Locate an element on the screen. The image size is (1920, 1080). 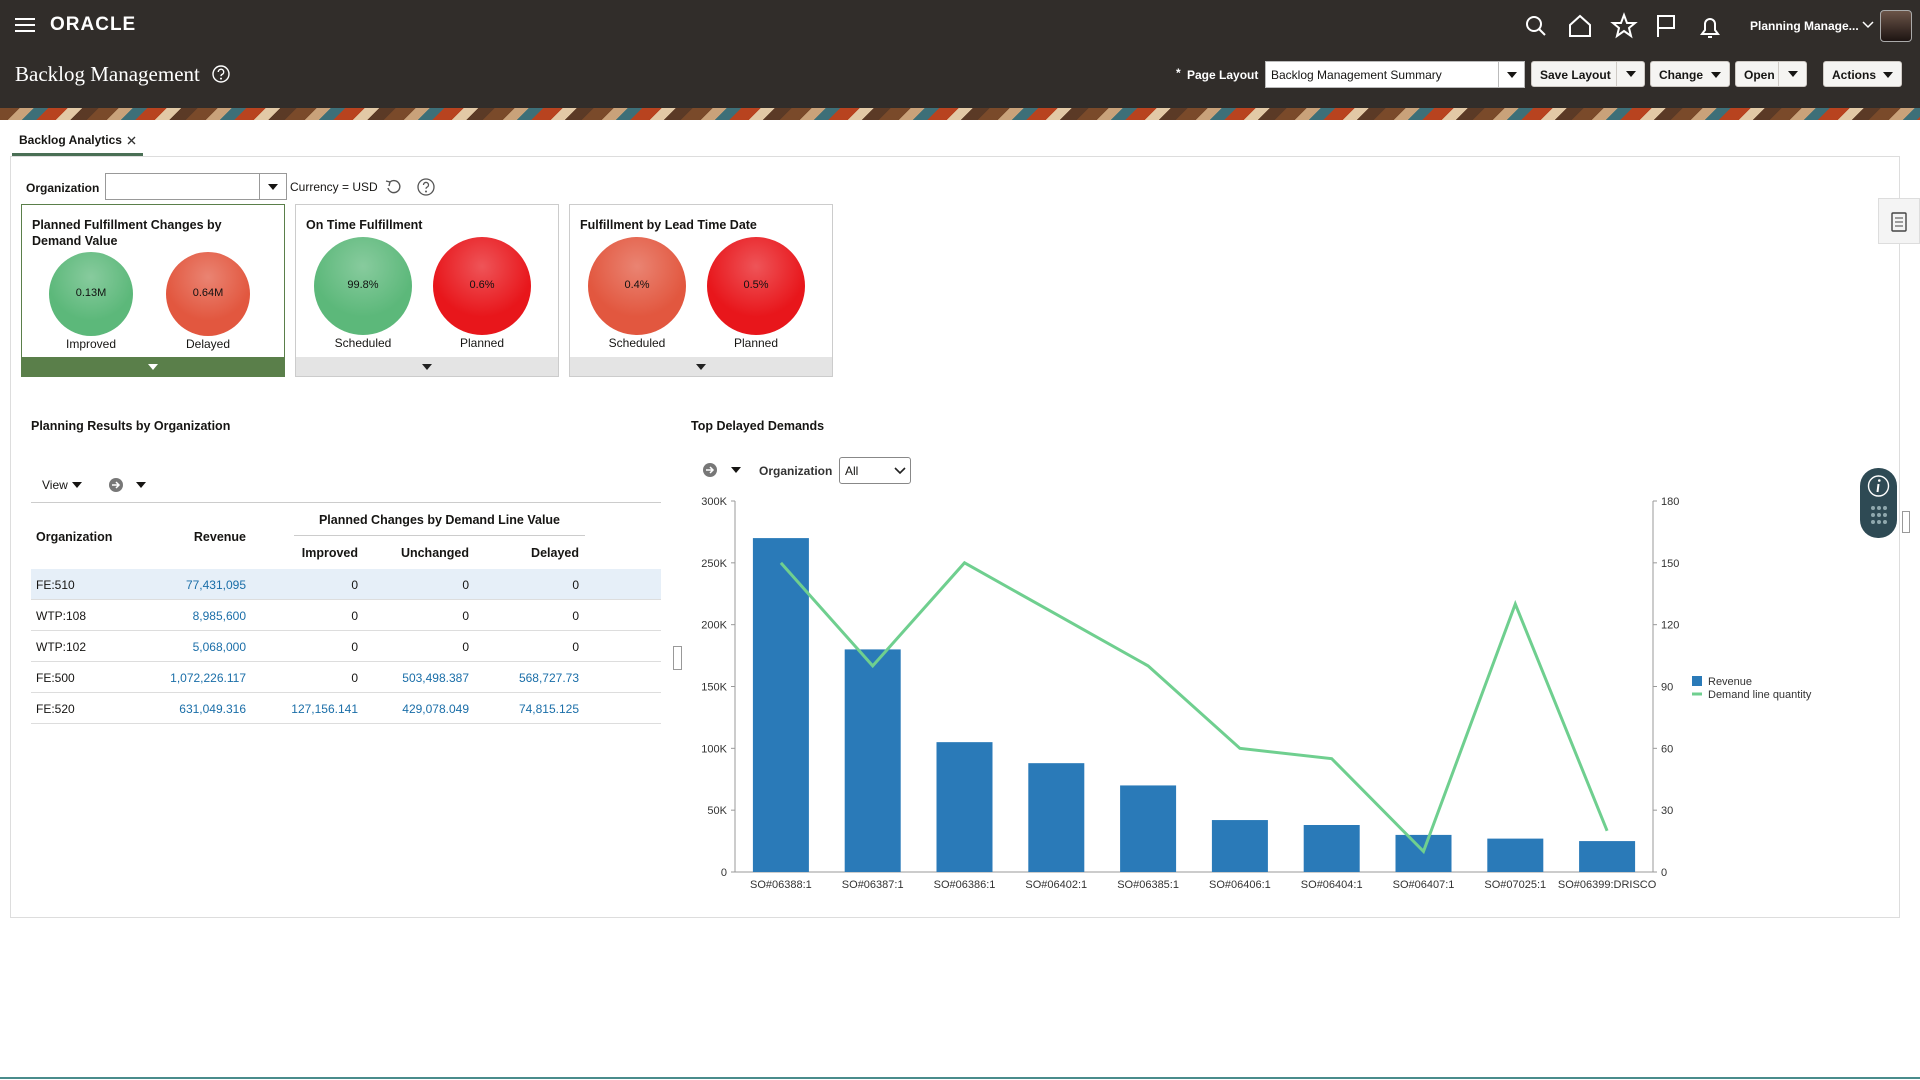
column-header: Unchanged is located at coordinates (434, 553).